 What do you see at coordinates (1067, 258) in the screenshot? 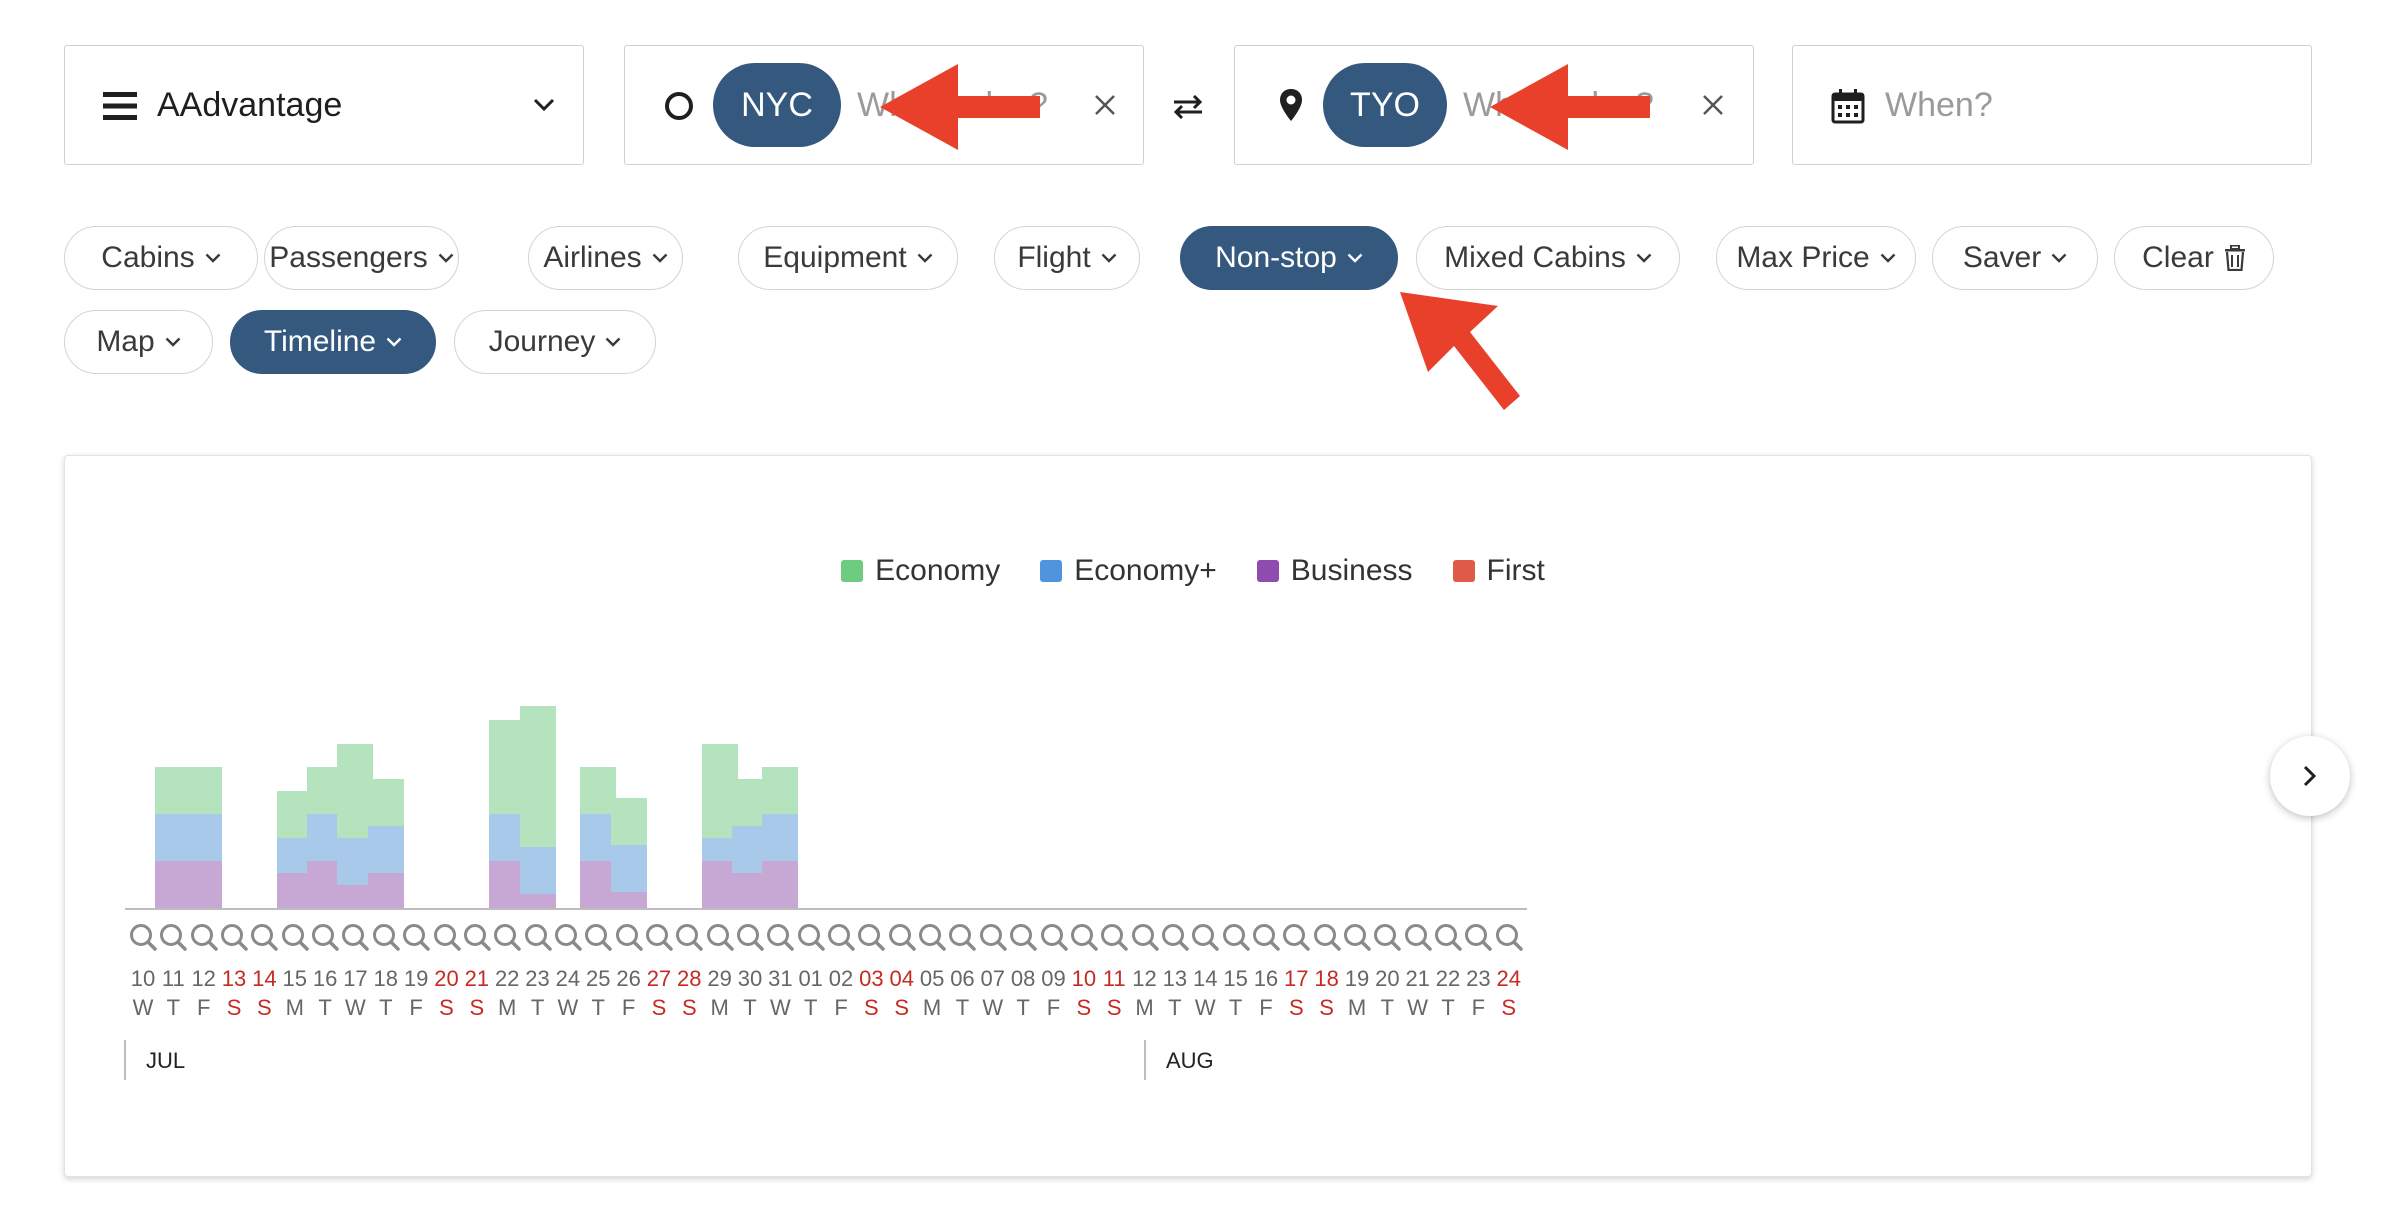
I see `filter-chip-flight: Flight` at bounding box center [1067, 258].